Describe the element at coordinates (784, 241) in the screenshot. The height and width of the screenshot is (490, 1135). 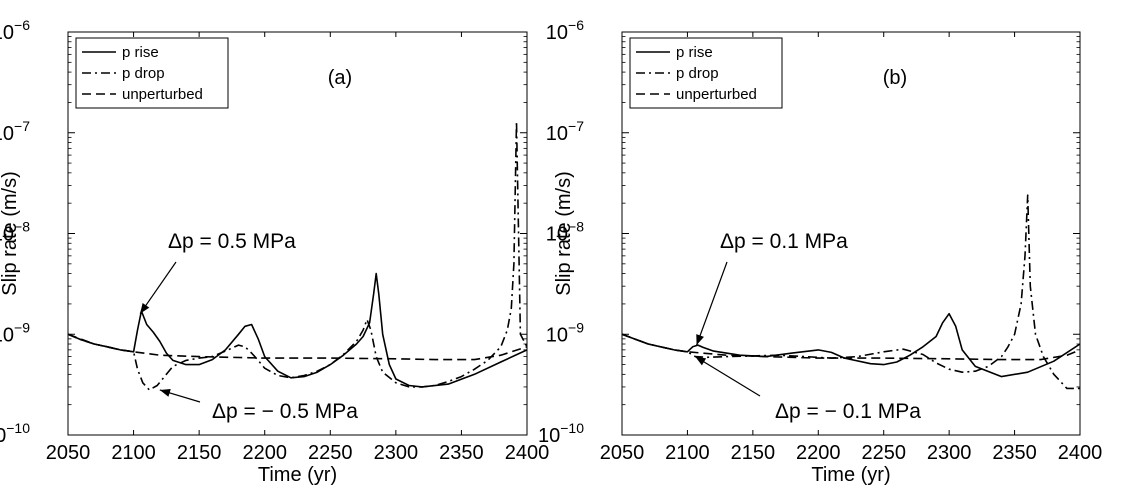
I see `annotation-label: Δp = 0.1 MPa` at that location.